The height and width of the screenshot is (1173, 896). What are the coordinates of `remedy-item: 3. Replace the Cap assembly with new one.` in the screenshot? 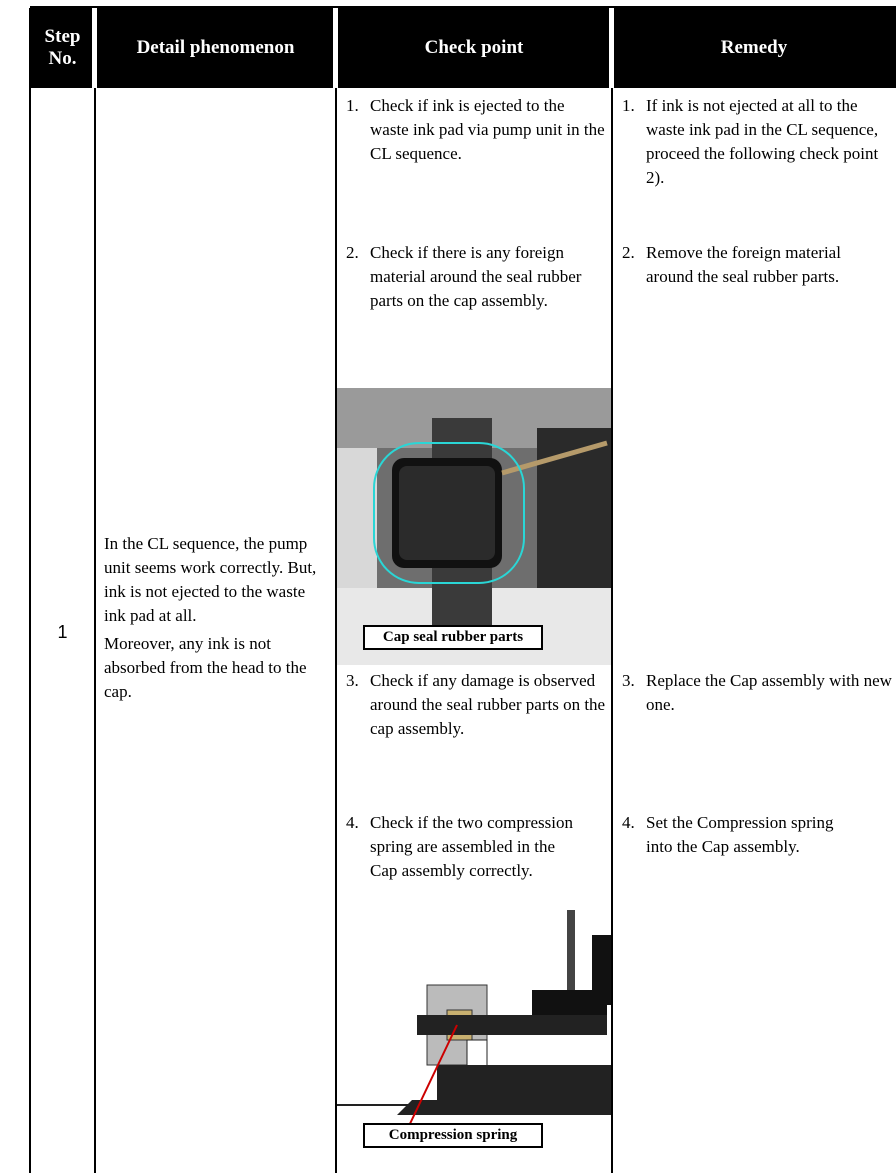 It's located at (757, 693).